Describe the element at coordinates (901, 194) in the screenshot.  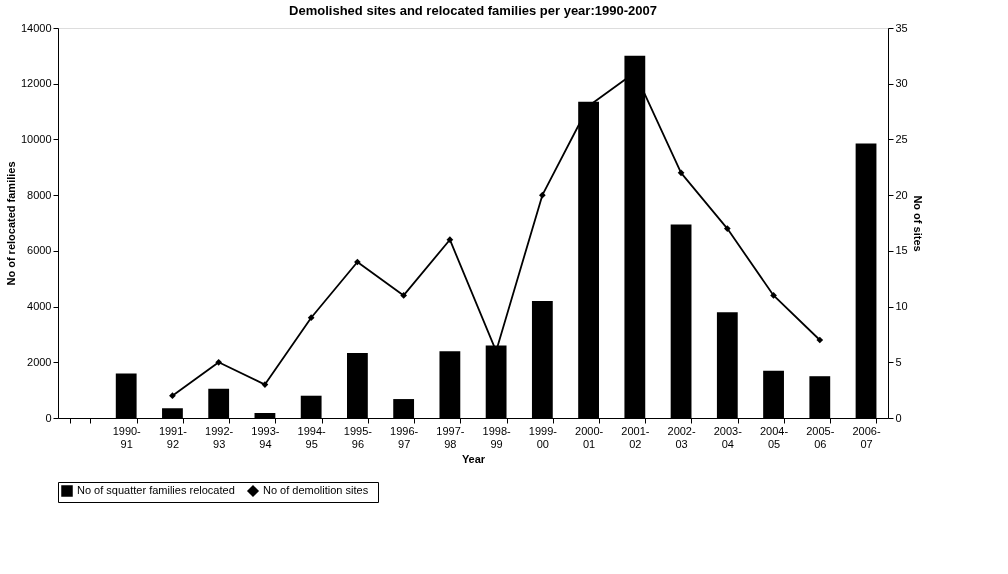
I see `y2-tick-label: 20` at that location.